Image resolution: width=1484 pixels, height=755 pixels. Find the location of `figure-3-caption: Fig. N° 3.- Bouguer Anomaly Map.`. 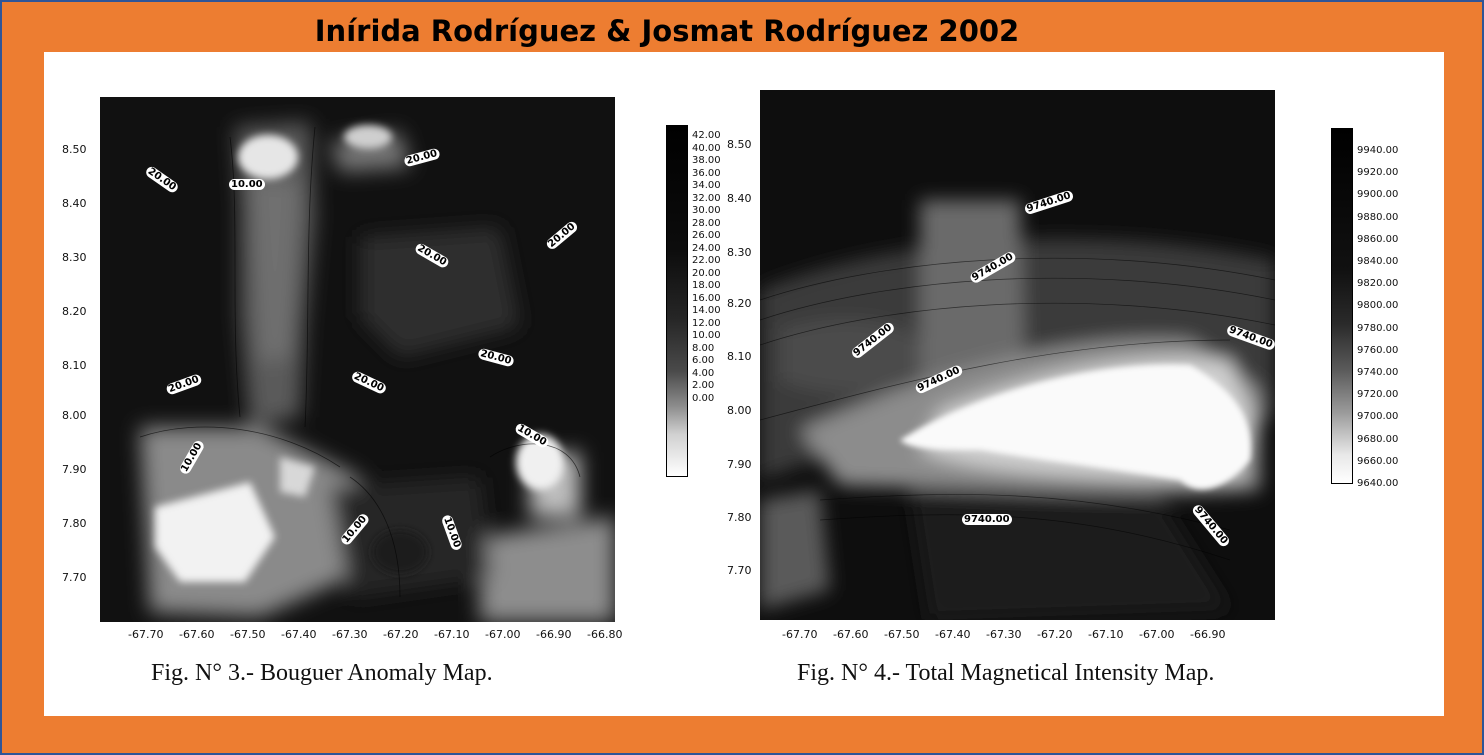

figure-3-caption: Fig. N° 3.- Bouguer Anomaly Map. is located at coordinates (322, 673).